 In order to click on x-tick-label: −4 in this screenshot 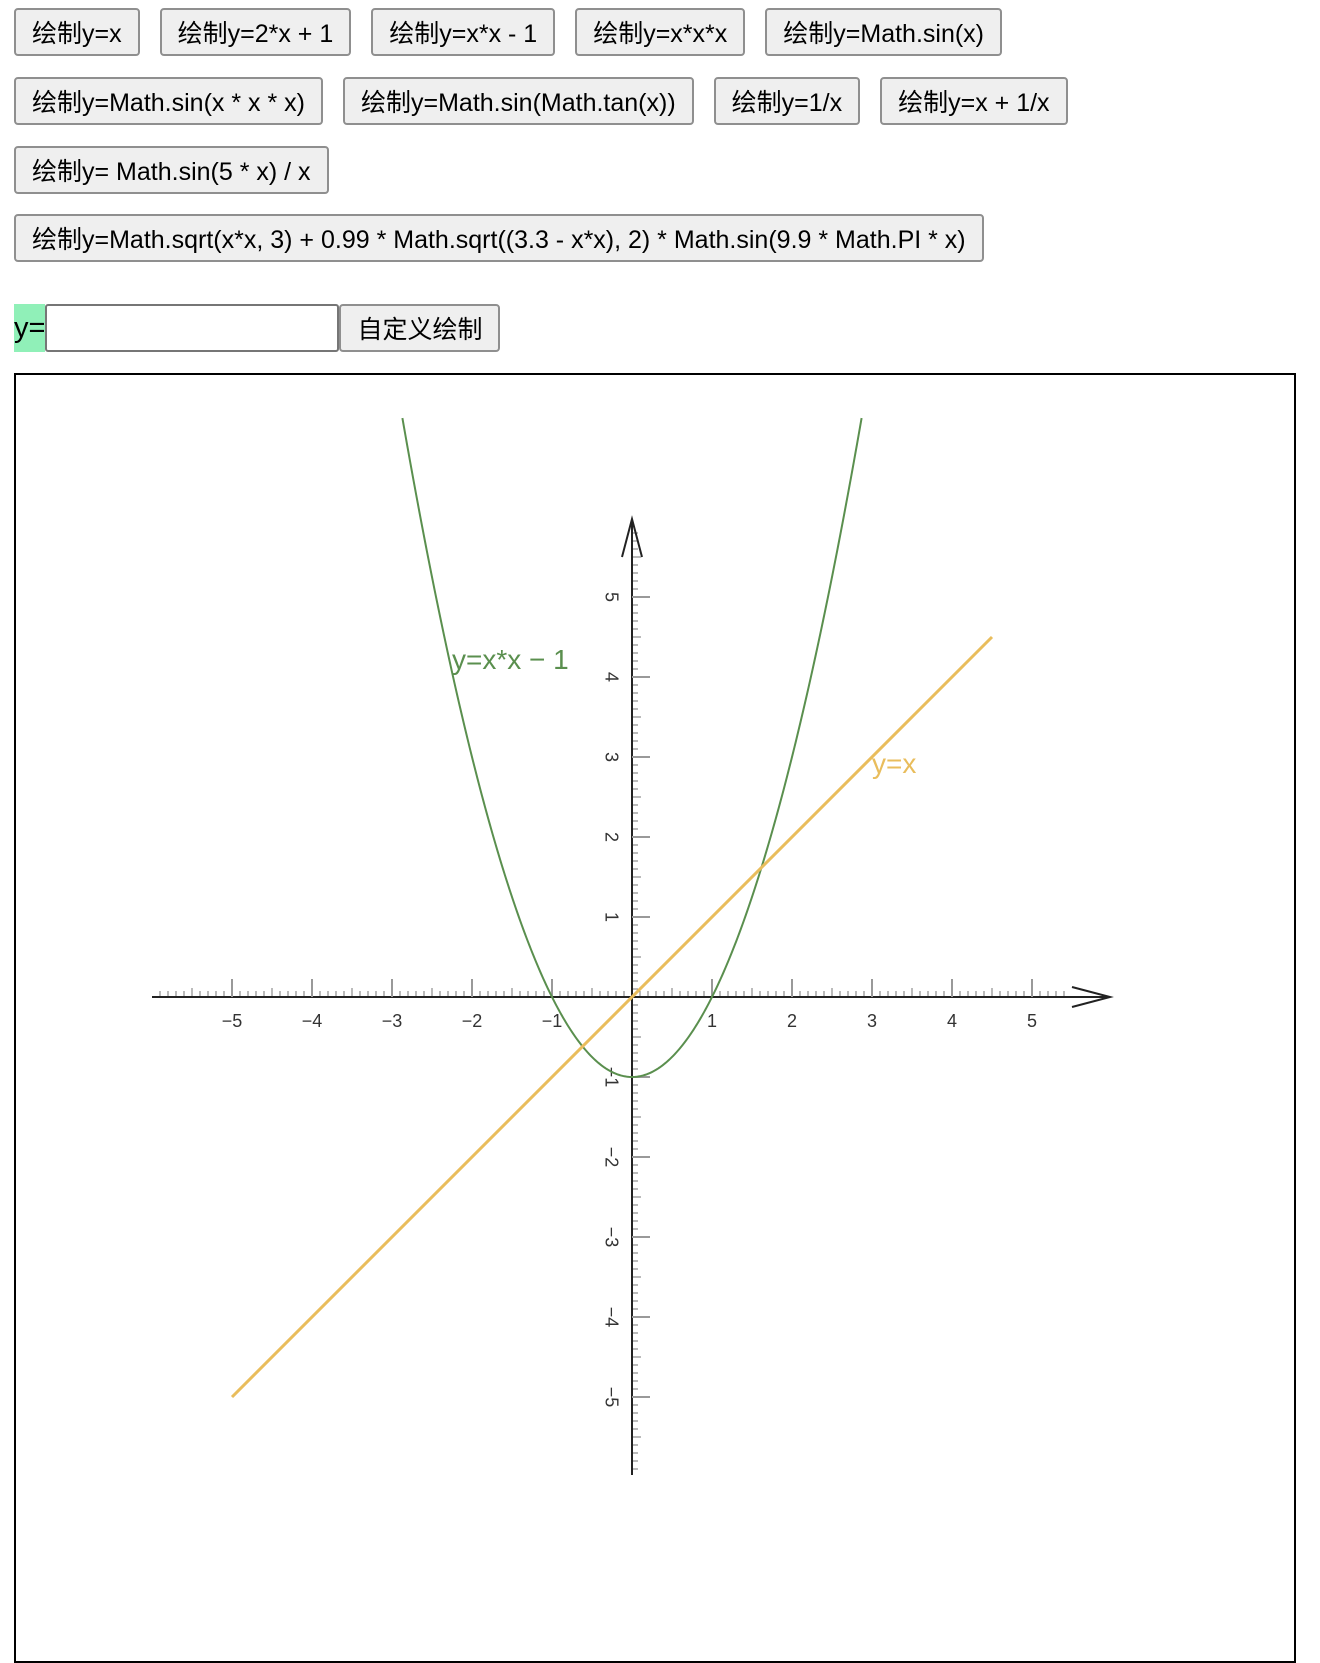, I will do `click(312, 1021)`.